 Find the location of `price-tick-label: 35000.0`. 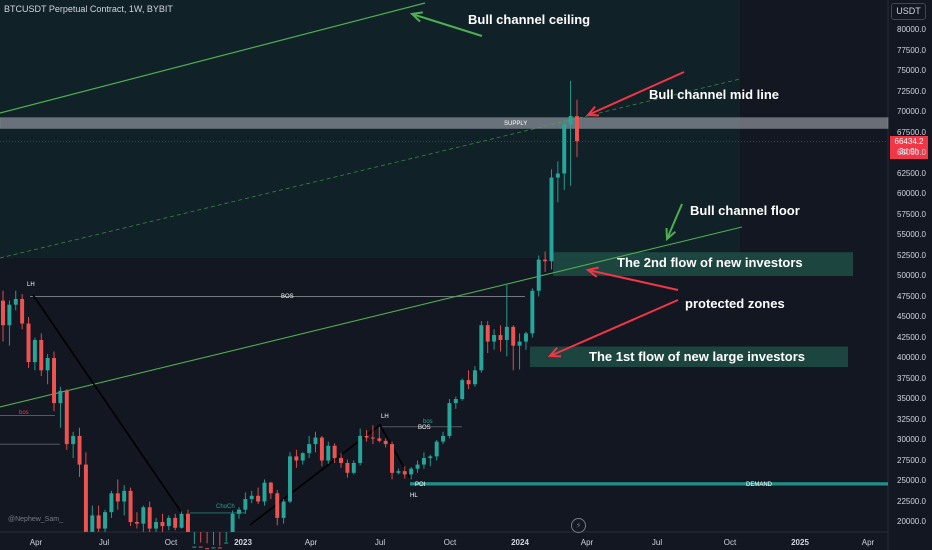

price-tick-label: 35000.0 is located at coordinates (911, 398).